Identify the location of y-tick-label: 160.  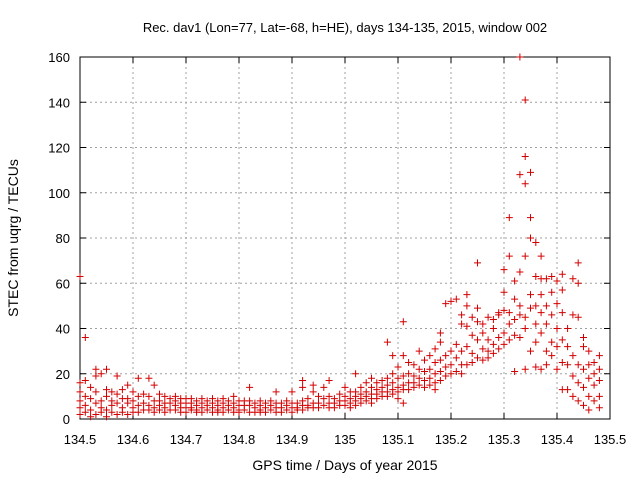
(59, 57).